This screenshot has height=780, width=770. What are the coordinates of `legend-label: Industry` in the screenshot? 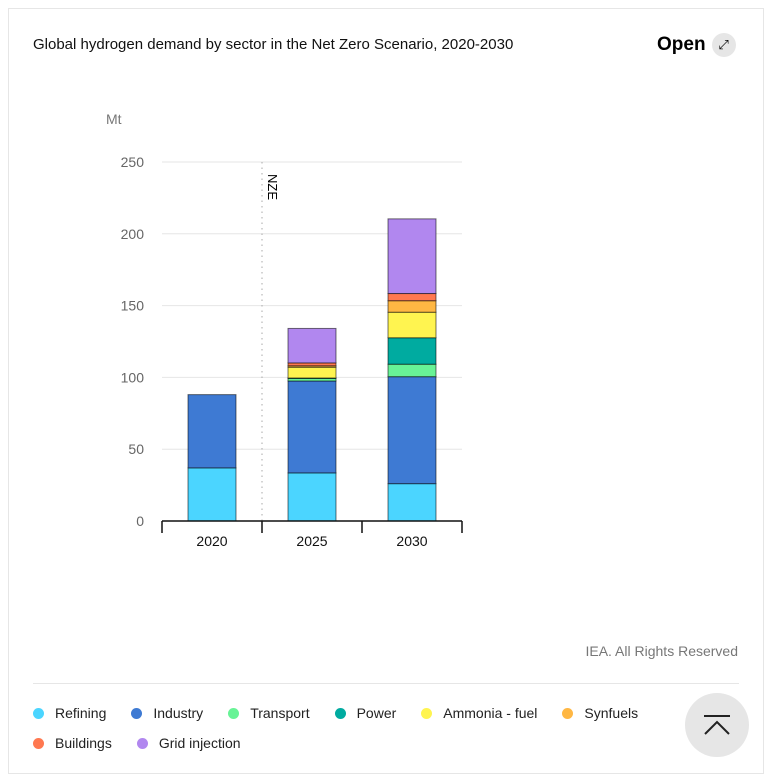 It's located at (178, 713).